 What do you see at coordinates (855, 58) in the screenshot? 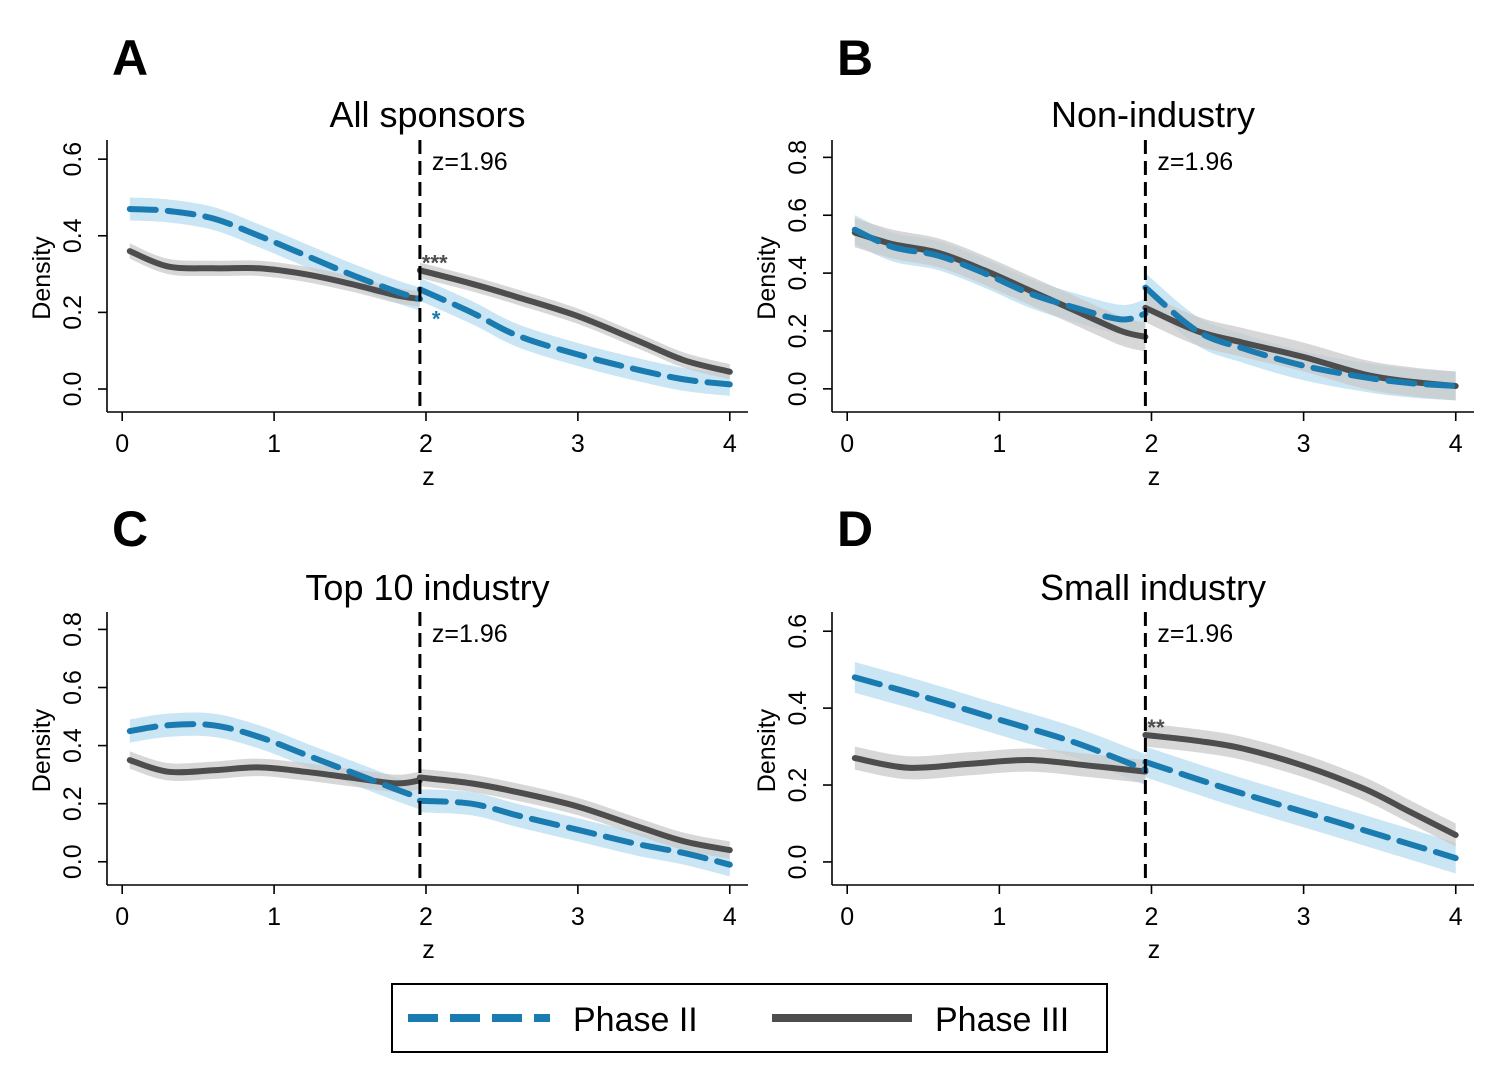
I see `panel-letter: B` at bounding box center [855, 58].